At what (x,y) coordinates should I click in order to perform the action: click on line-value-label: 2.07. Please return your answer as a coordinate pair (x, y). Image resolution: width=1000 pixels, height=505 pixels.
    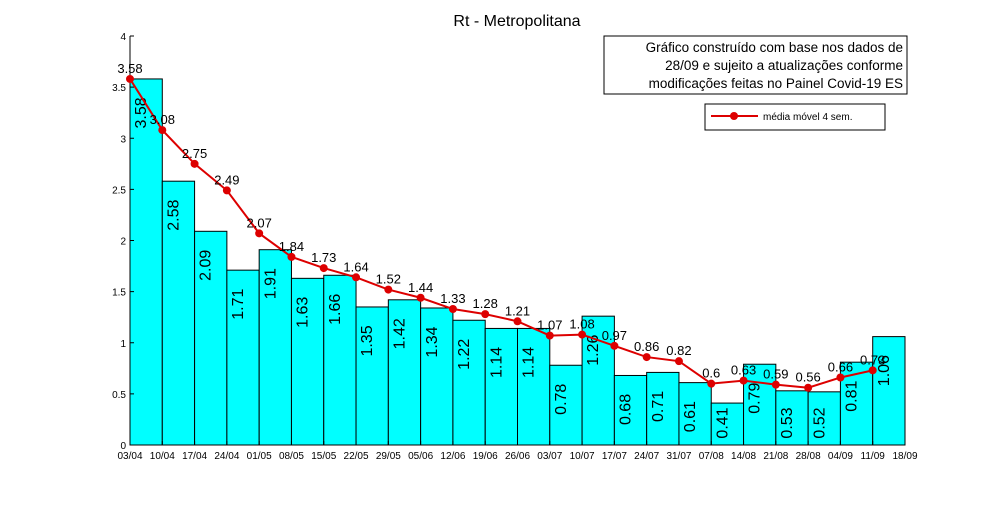
    Looking at the image, I should click on (259, 222).